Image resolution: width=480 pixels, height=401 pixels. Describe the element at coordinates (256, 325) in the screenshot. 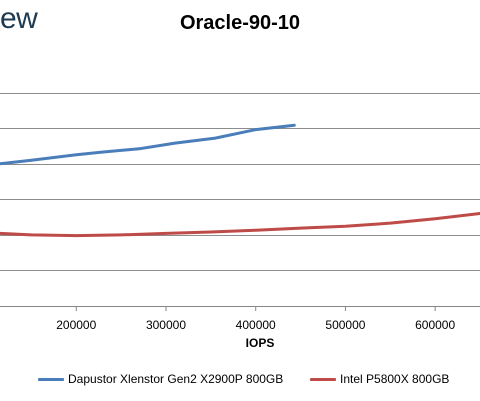

I see `x-tick-label: 400000` at that location.